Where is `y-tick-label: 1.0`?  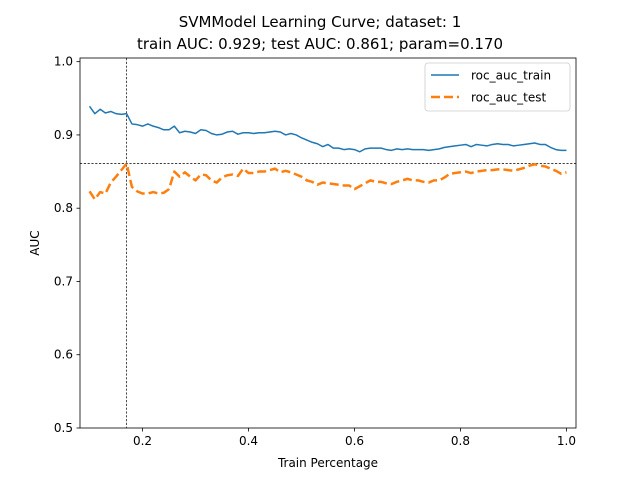 y-tick-label: 1.0 is located at coordinates (63, 62).